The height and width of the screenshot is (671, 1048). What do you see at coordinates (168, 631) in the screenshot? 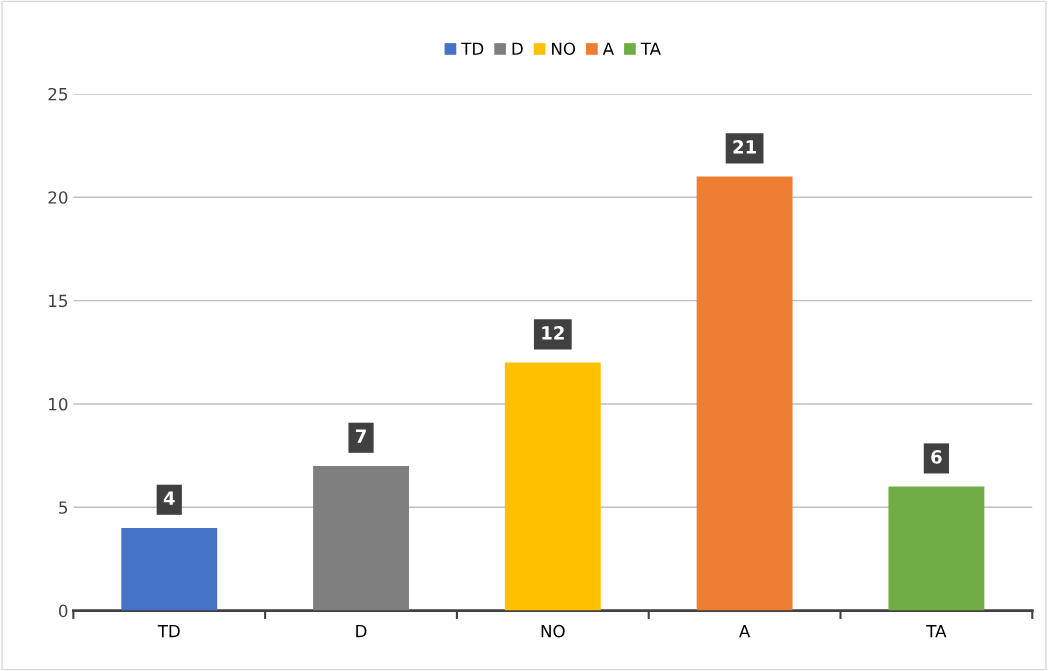
I see `x-tick-label: TD` at bounding box center [168, 631].